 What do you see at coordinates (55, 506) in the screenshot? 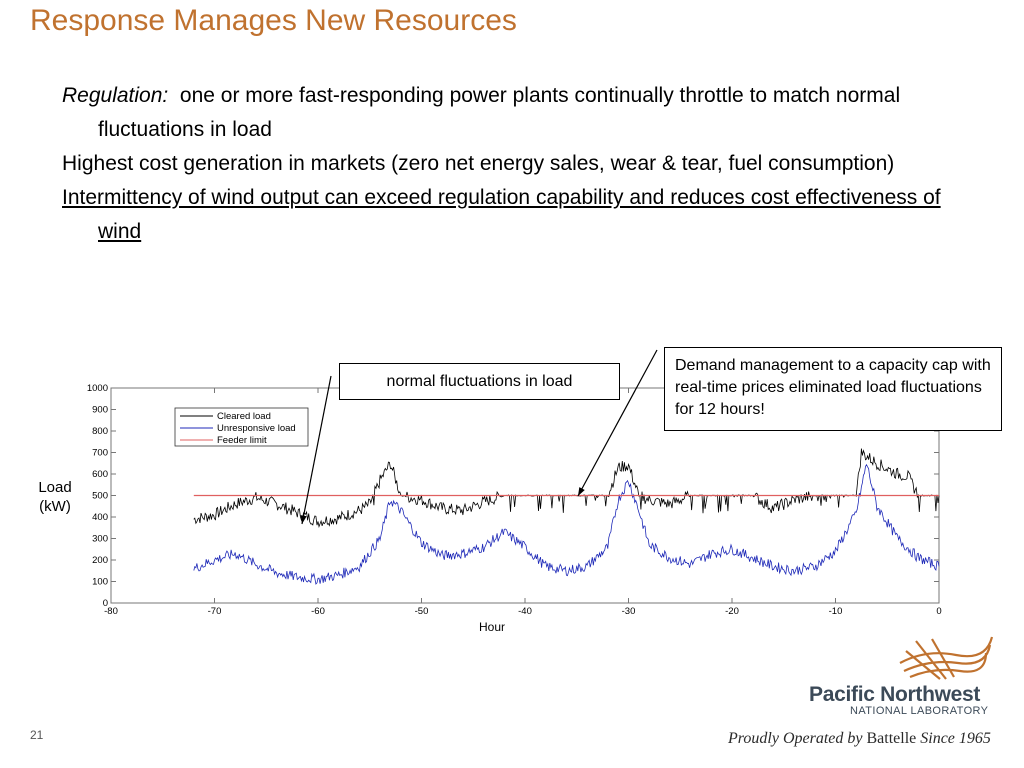
I see `y-axis-label-line2: (kW)` at bounding box center [55, 506].